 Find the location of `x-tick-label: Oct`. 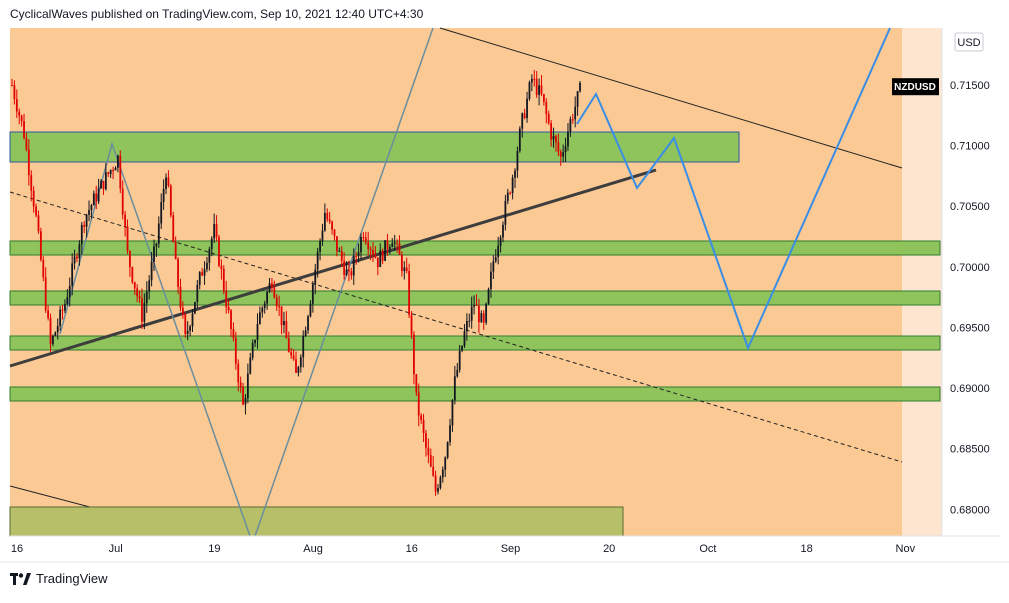

x-tick-label: Oct is located at coordinates (707, 549).